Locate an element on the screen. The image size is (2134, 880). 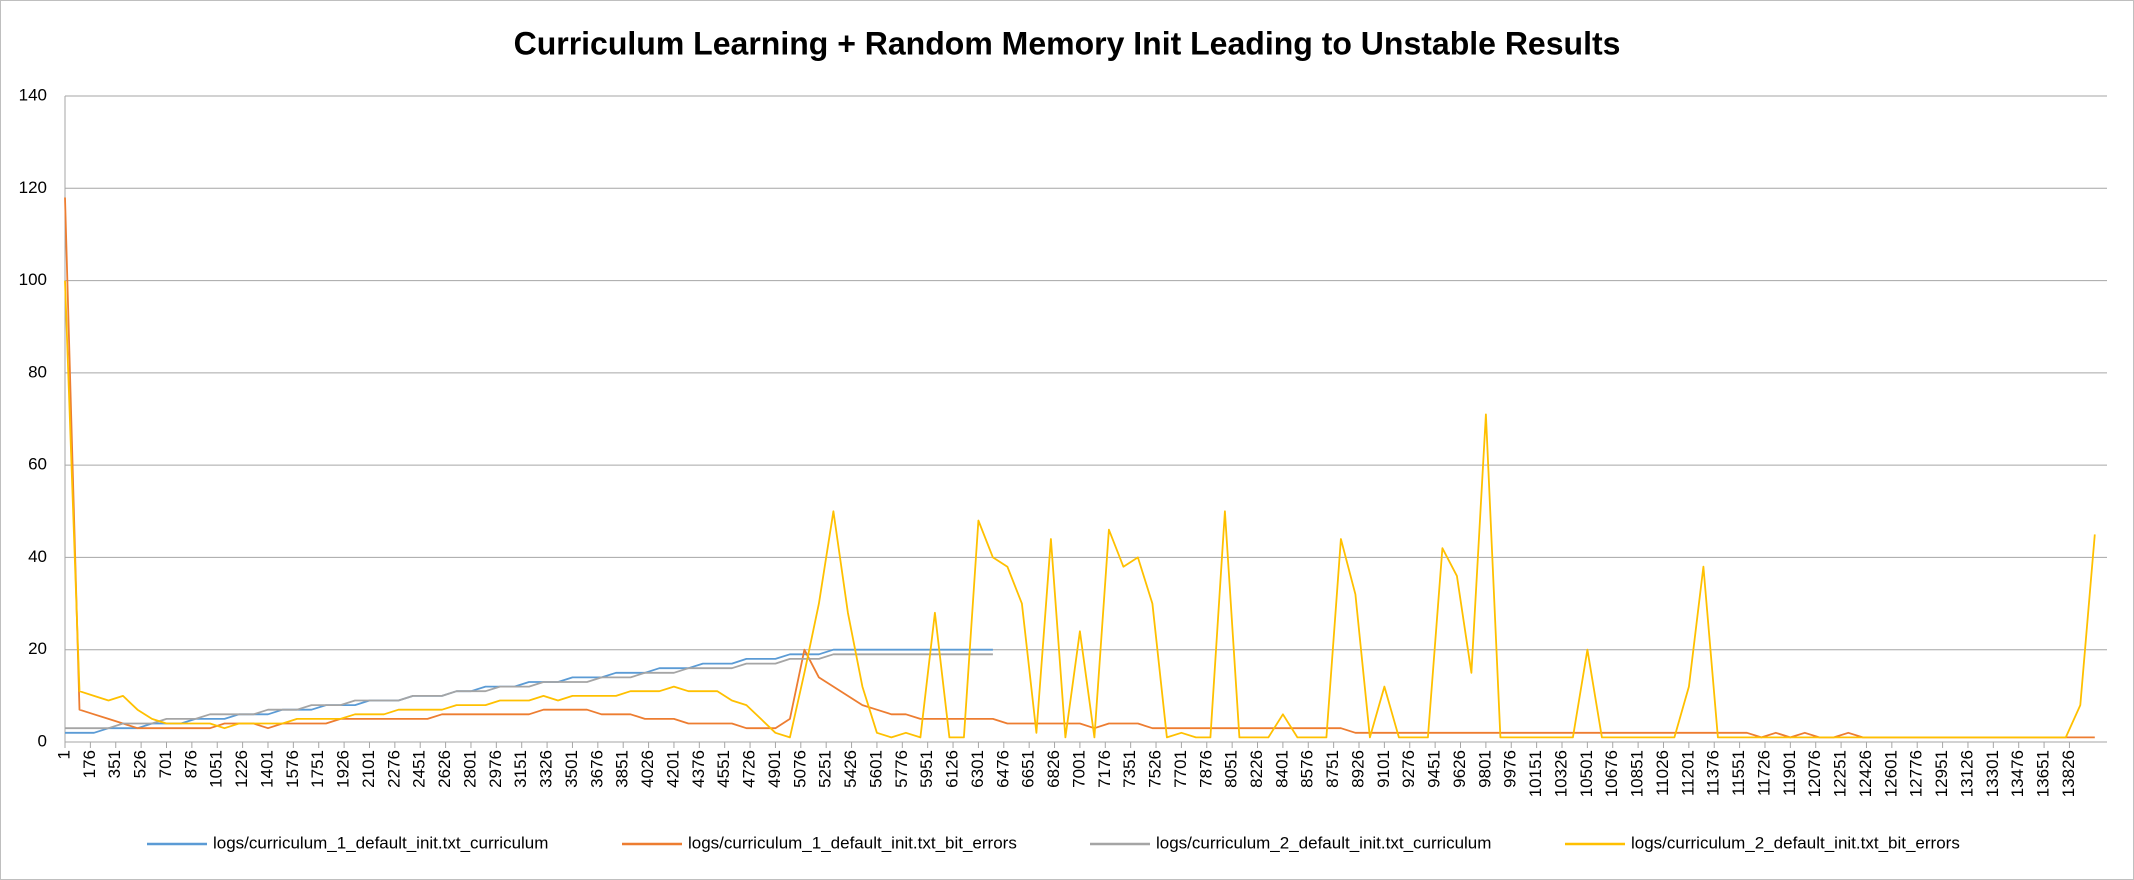
x-tick-label: 8576 is located at coordinates (1307, 769).